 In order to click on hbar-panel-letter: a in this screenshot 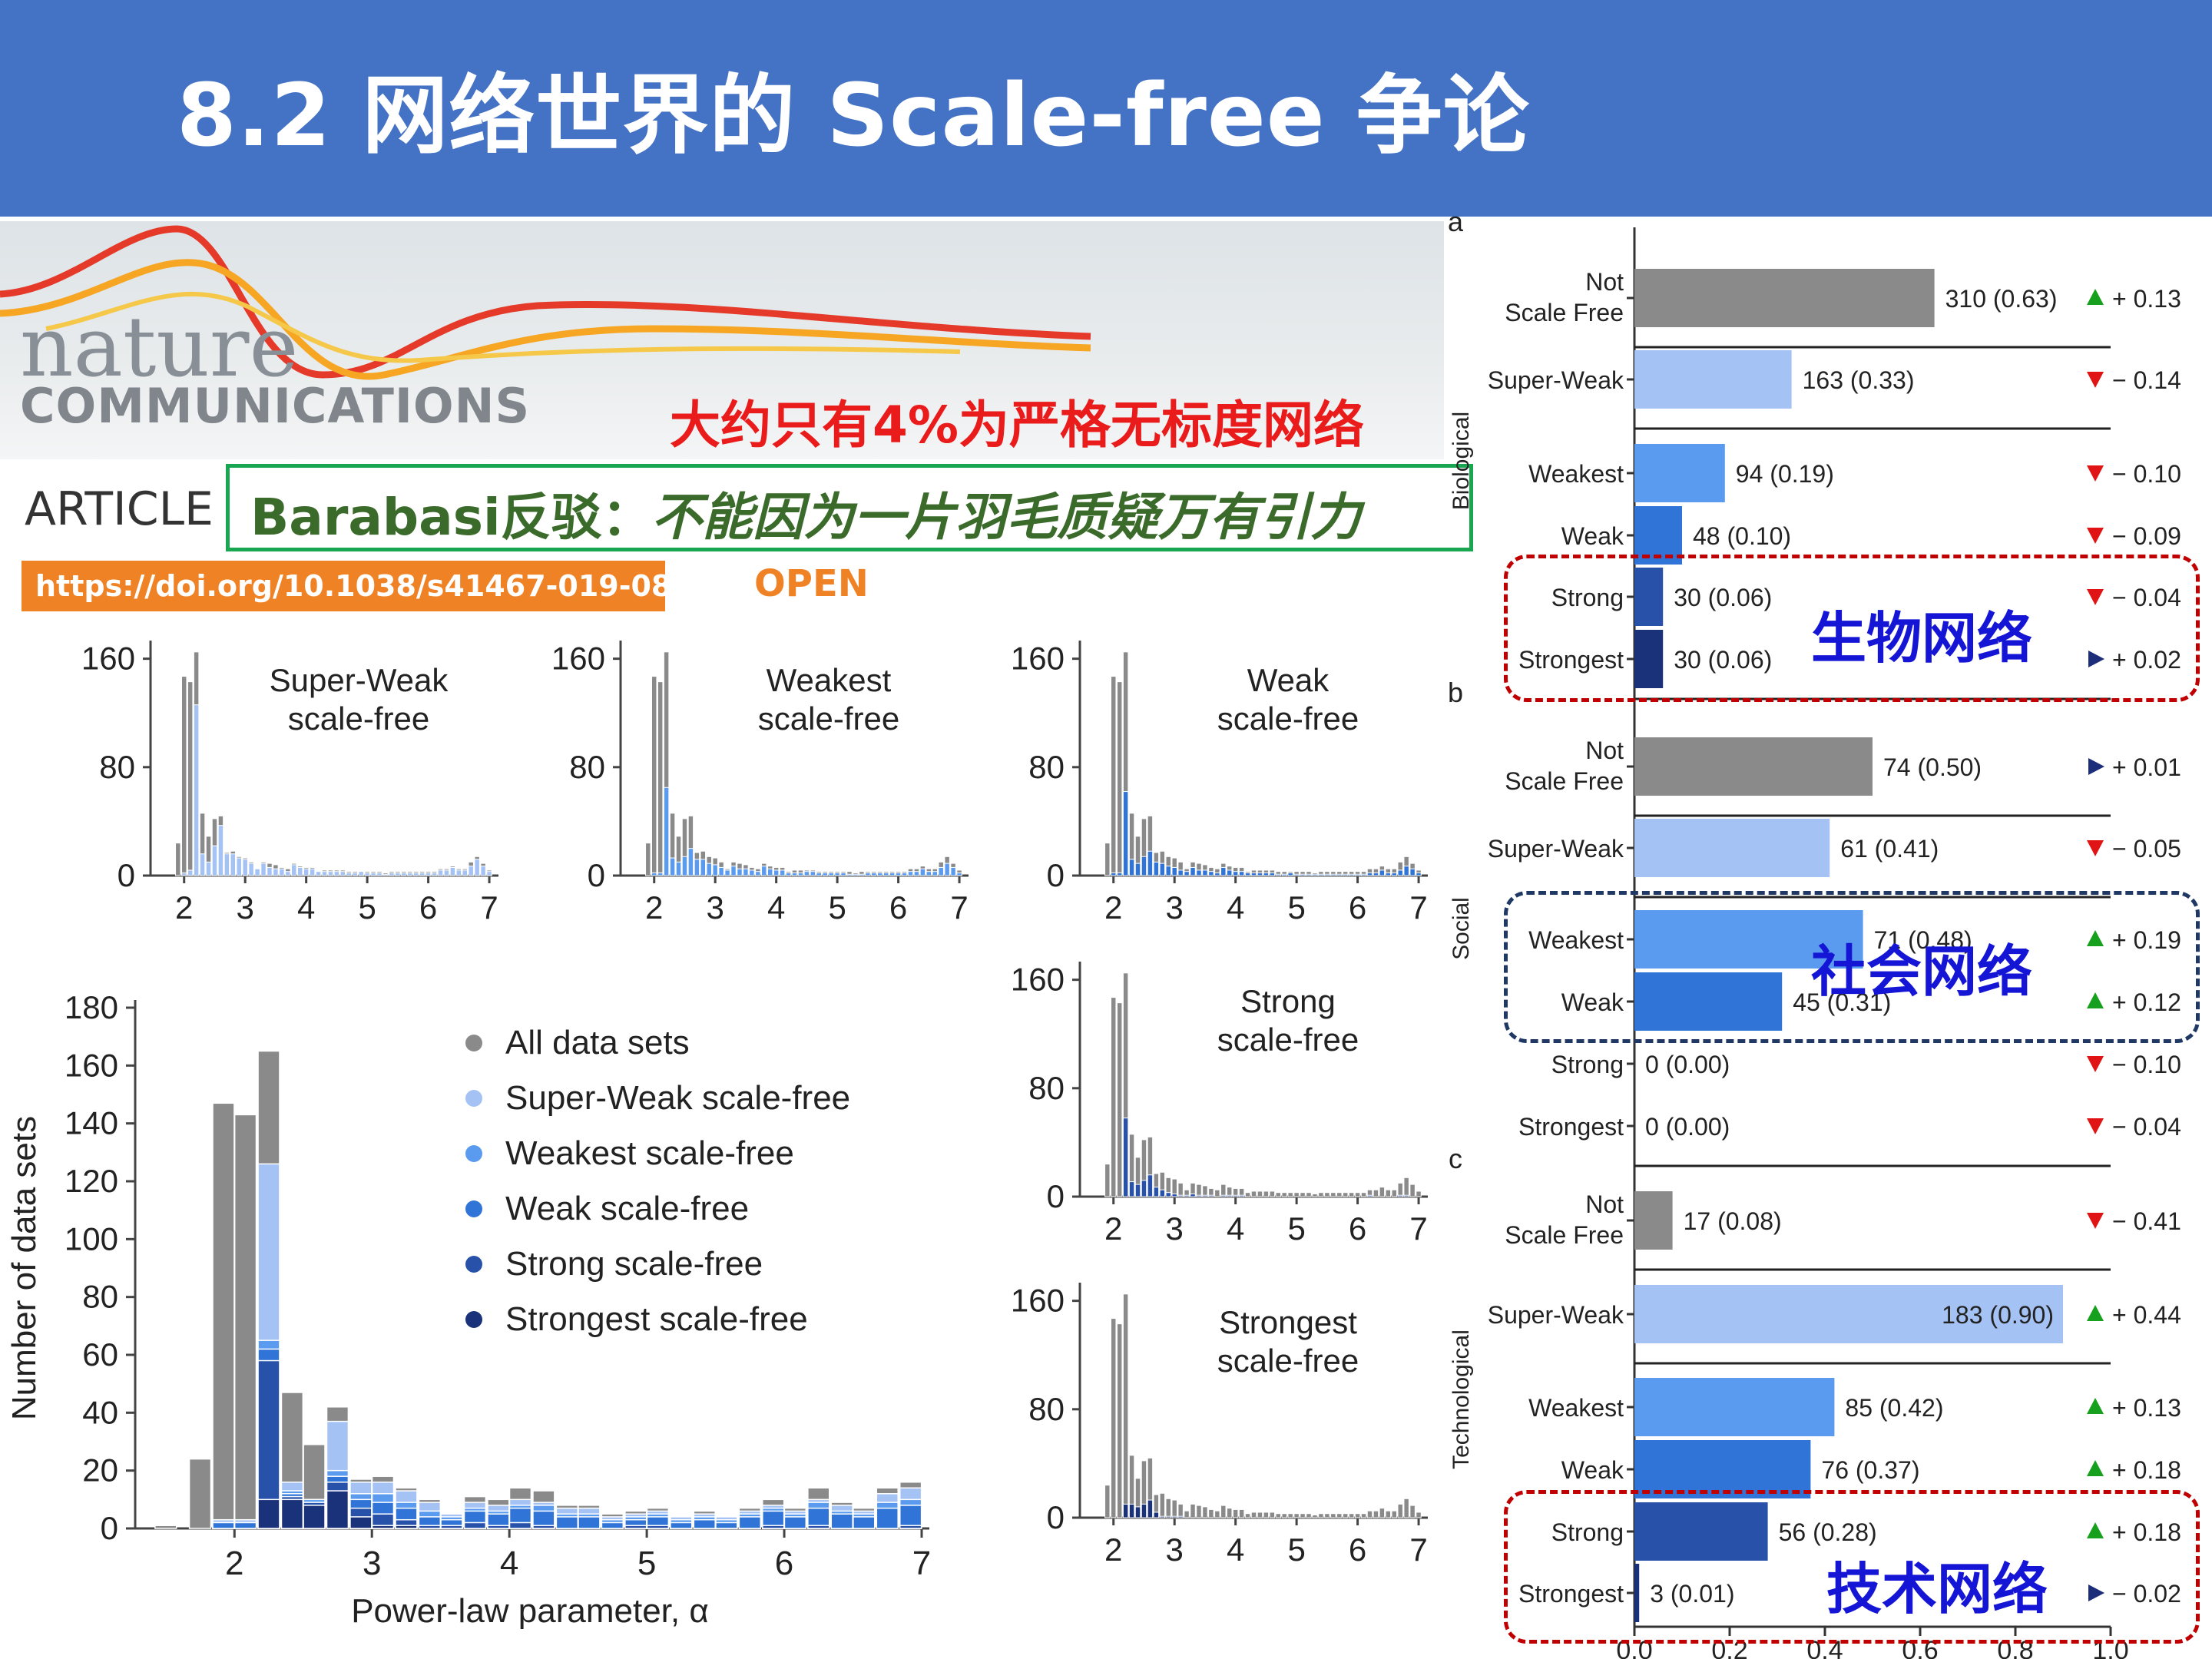, I will do `click(1456, 222)`.